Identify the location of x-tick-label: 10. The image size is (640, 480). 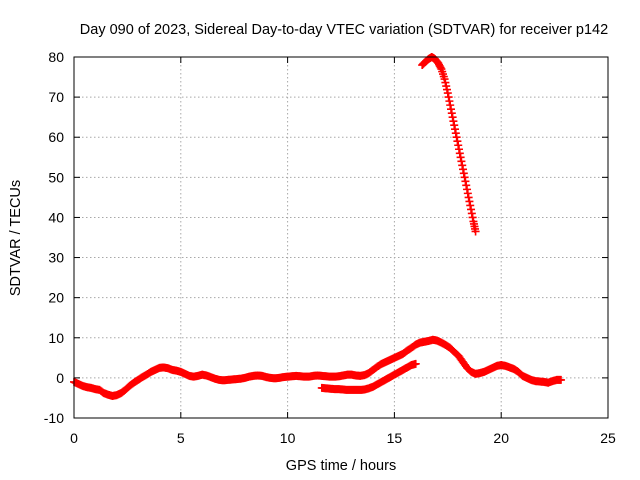
(288, 438).